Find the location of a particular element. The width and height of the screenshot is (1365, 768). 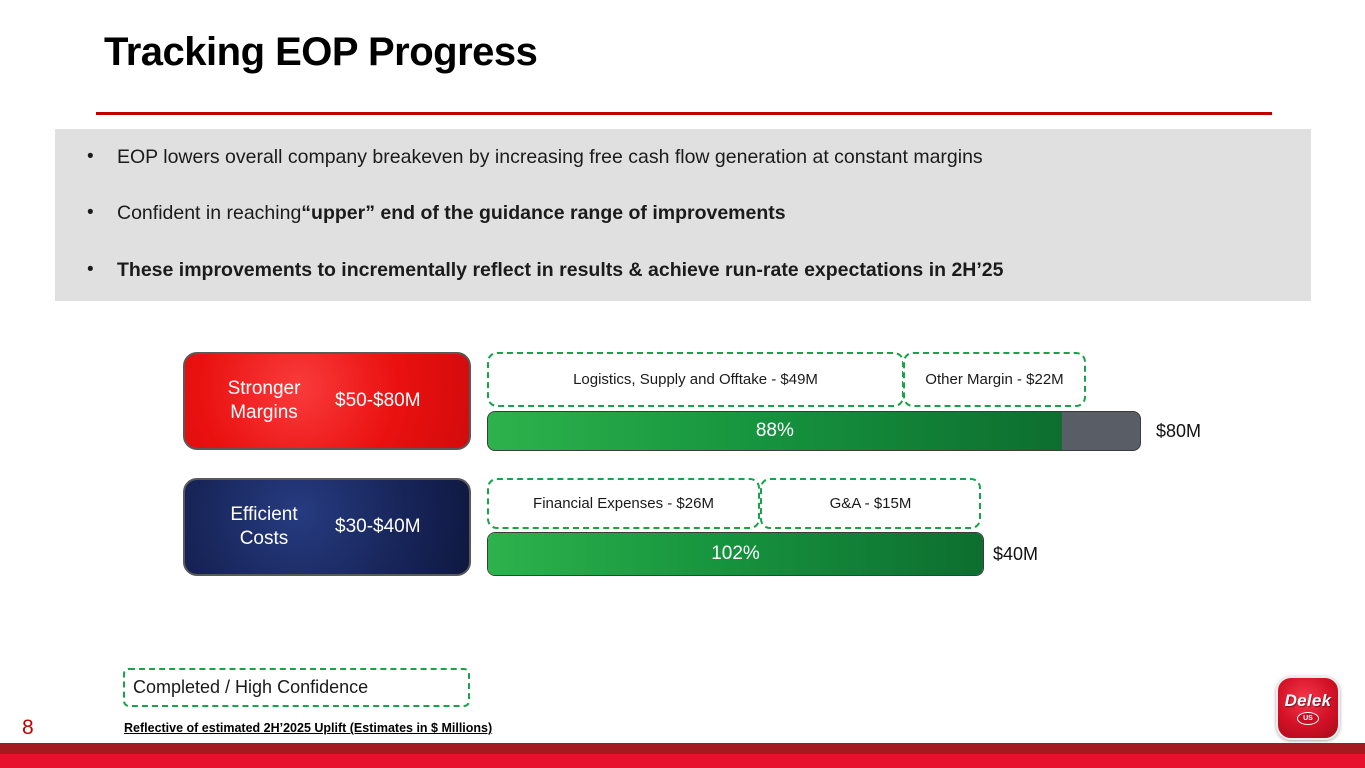

category-box-efficient-costs: Efficient Costs $30-$40M is located at coordinates (327, 527).